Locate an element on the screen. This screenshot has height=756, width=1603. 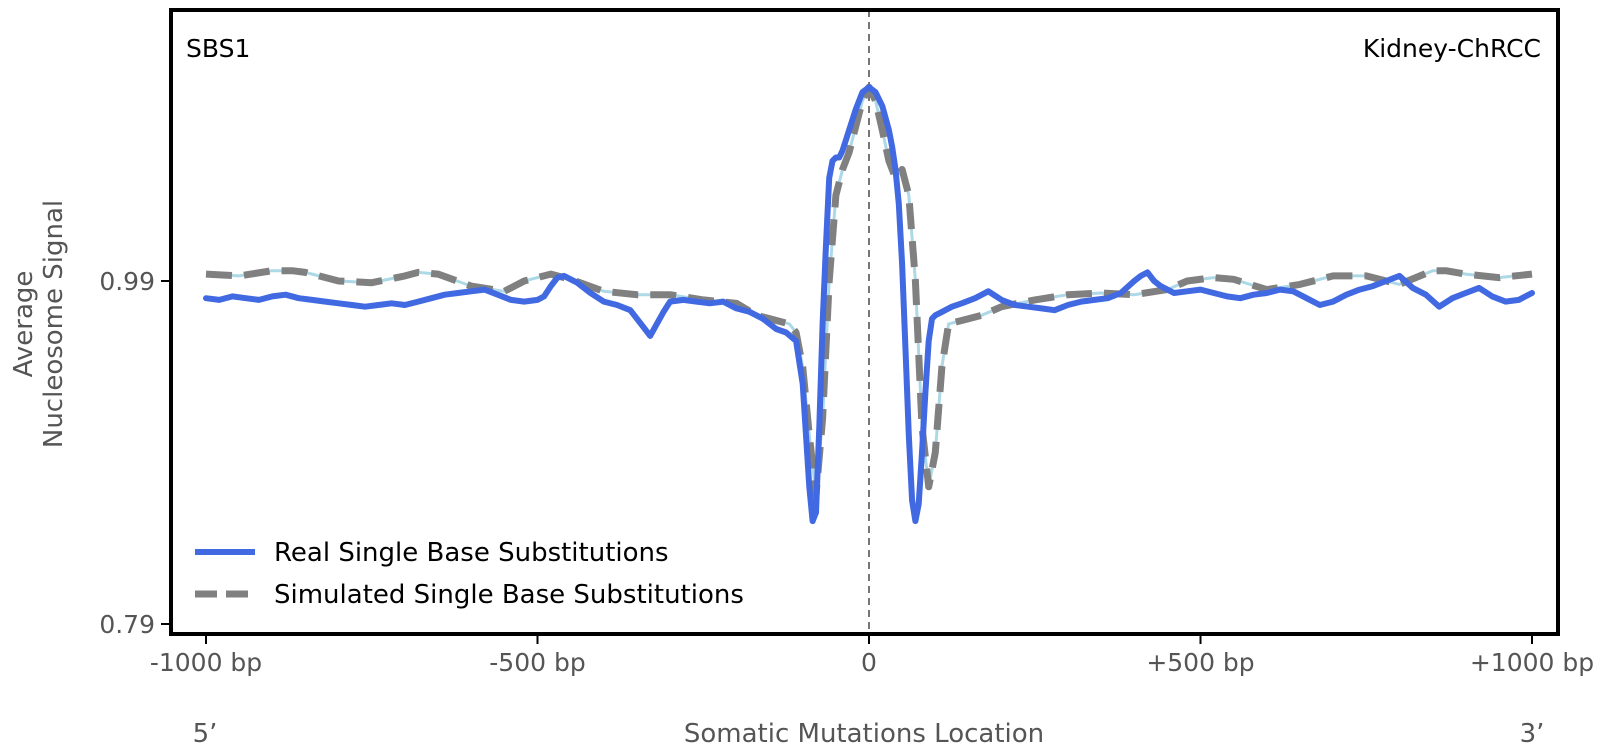
y-axis-label-line2: Nucleosome Signal is located at coordinates (54, 324).